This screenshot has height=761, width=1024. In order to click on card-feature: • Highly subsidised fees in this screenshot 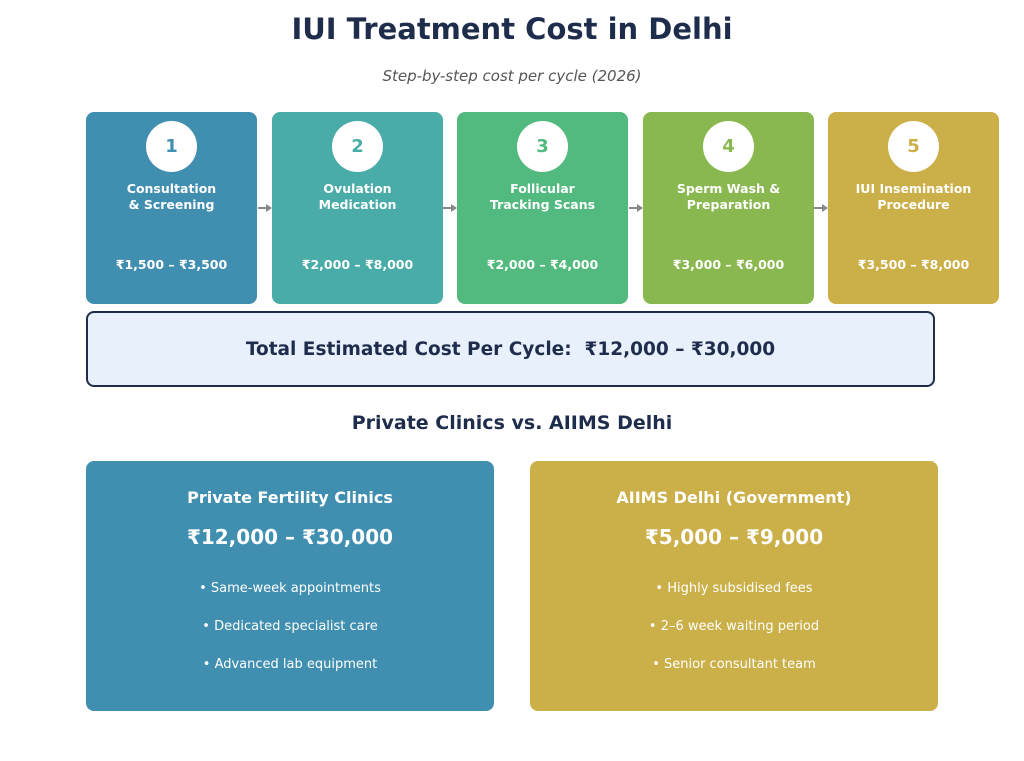, I will do `click(734, 588)`.